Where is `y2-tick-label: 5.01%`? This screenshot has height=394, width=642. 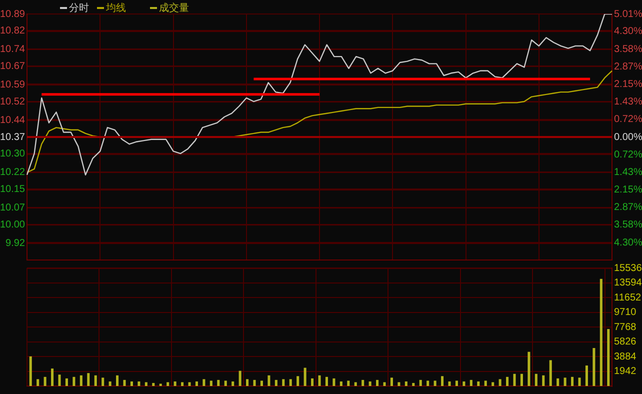
y2-tick-label: 5.01% is located at coordinates (628, 14).